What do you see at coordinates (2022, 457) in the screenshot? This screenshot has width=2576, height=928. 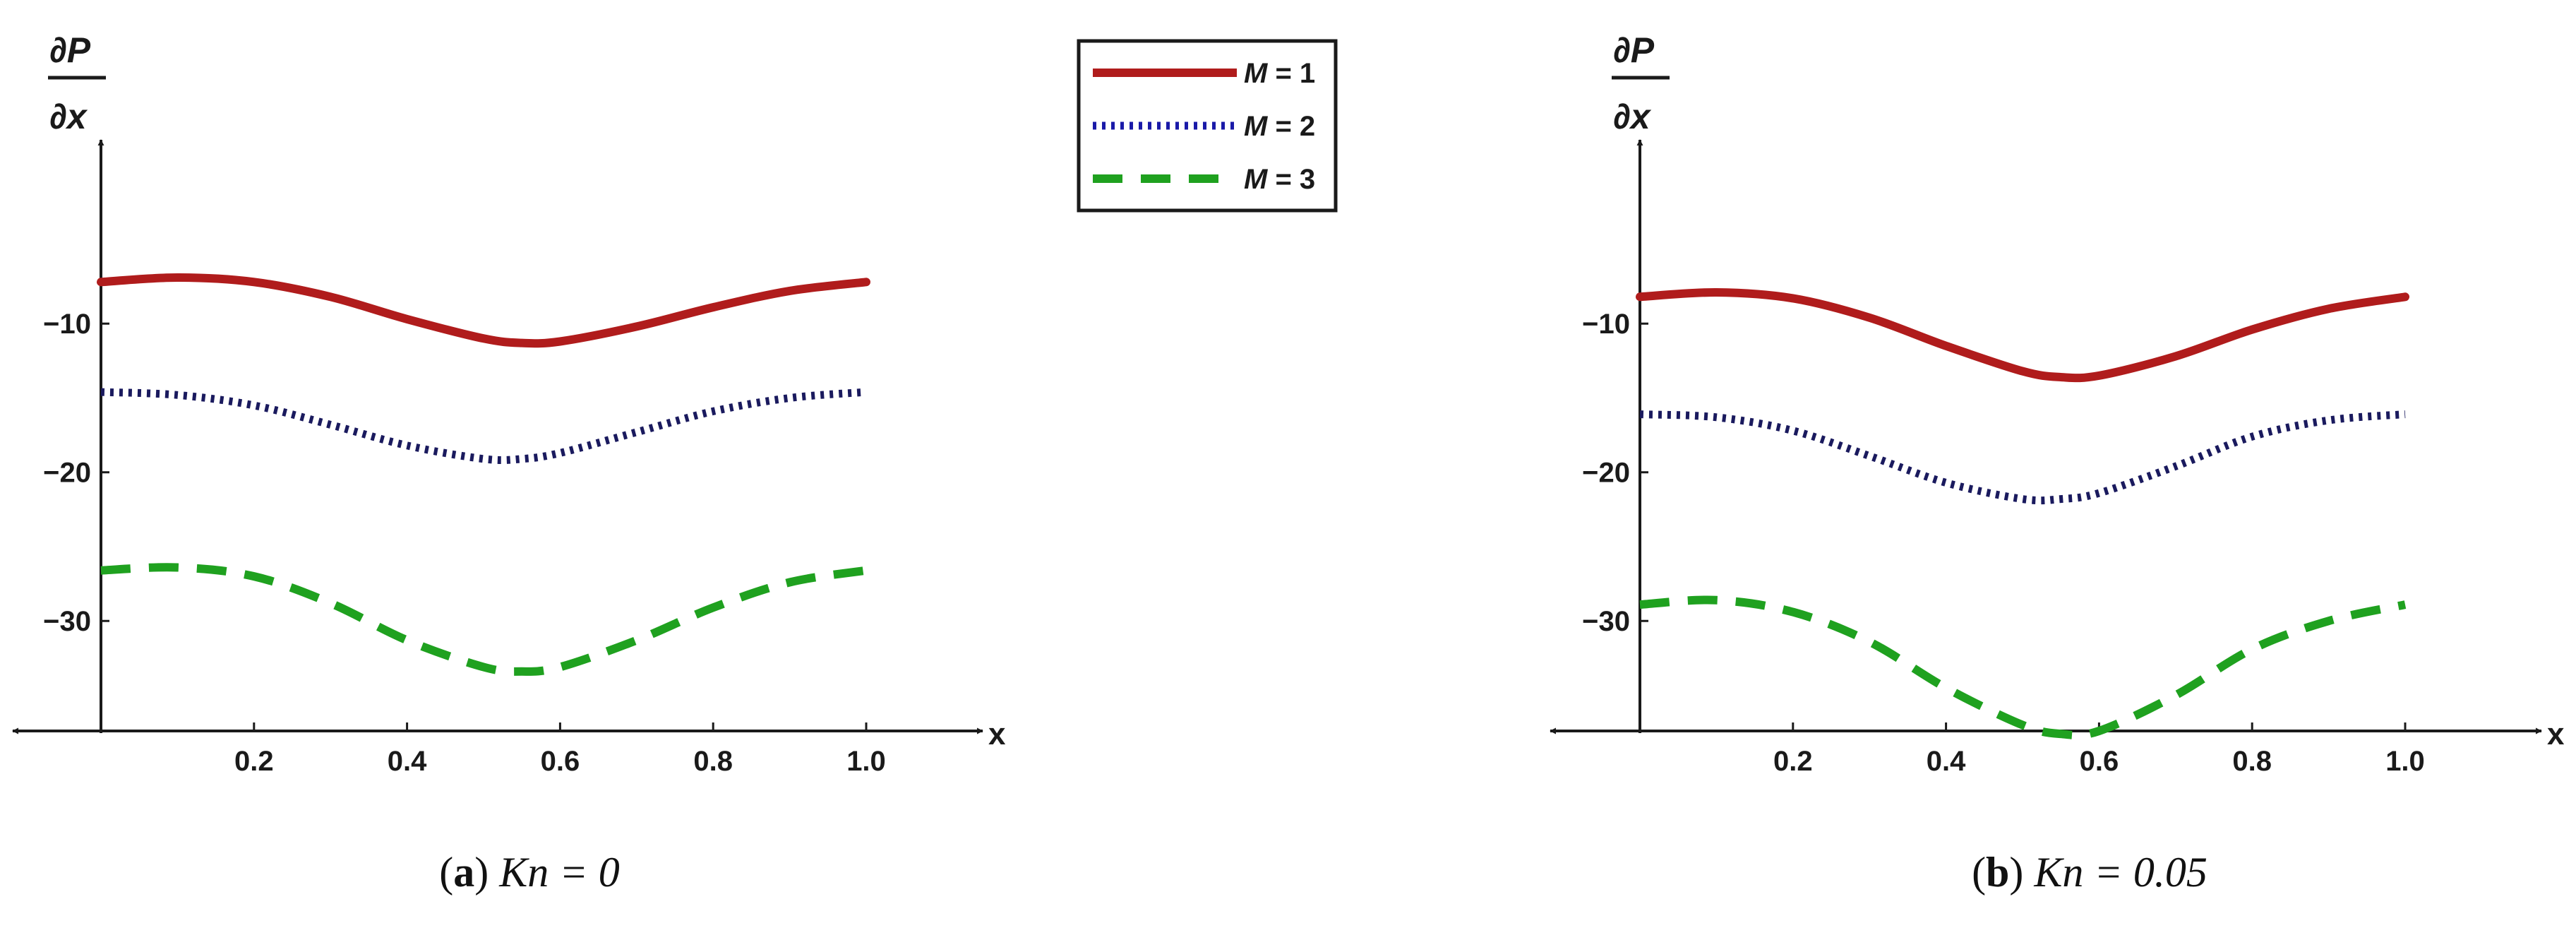 I see `series-line-m2-b` at bounding box center [2022, 457].